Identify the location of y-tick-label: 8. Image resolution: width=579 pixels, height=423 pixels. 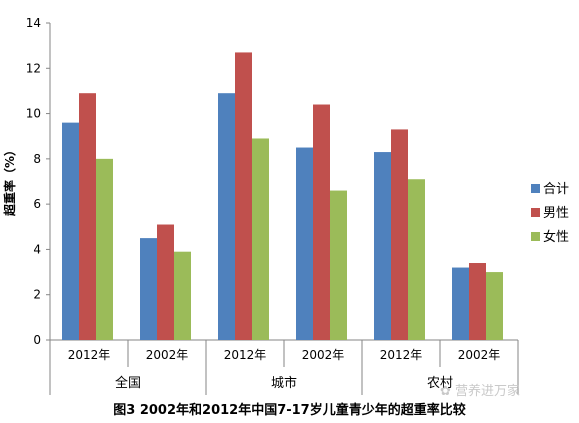
(37, 159).